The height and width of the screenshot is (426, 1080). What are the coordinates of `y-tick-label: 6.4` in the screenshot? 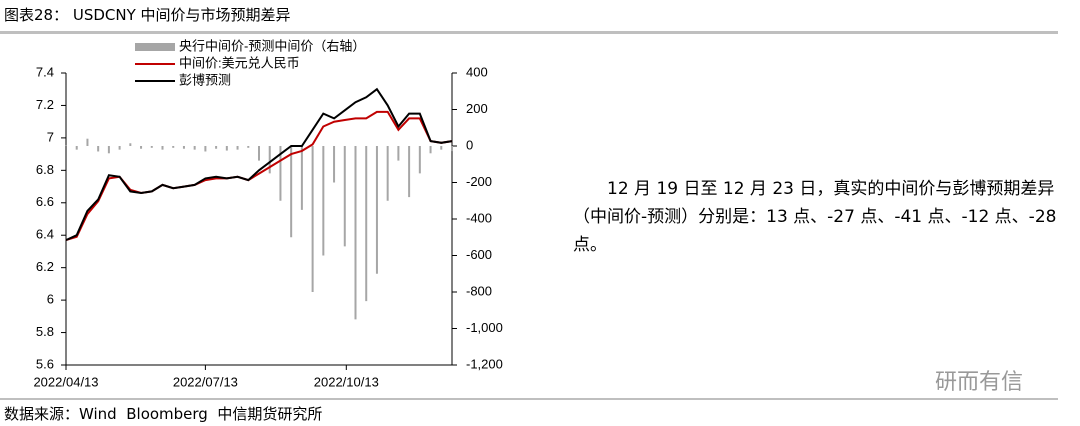 It's located at (45, 234).